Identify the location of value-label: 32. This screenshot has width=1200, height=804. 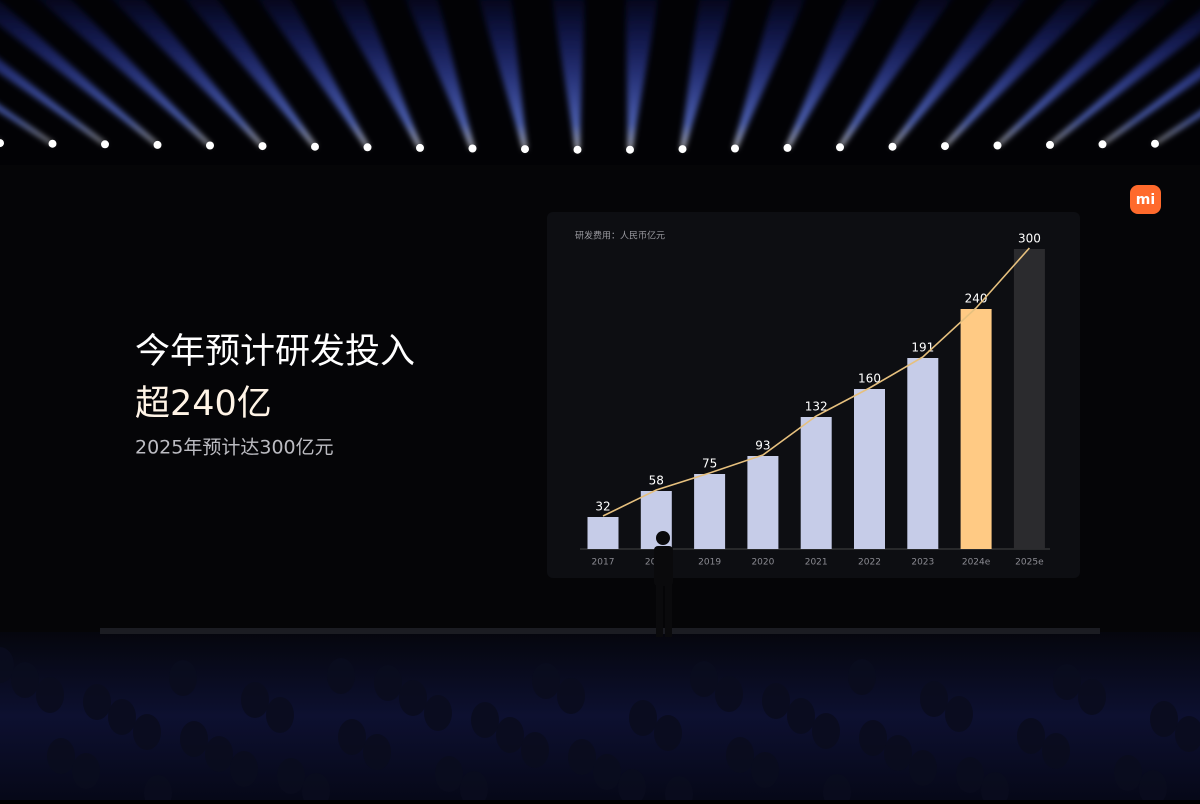
(602, 507).